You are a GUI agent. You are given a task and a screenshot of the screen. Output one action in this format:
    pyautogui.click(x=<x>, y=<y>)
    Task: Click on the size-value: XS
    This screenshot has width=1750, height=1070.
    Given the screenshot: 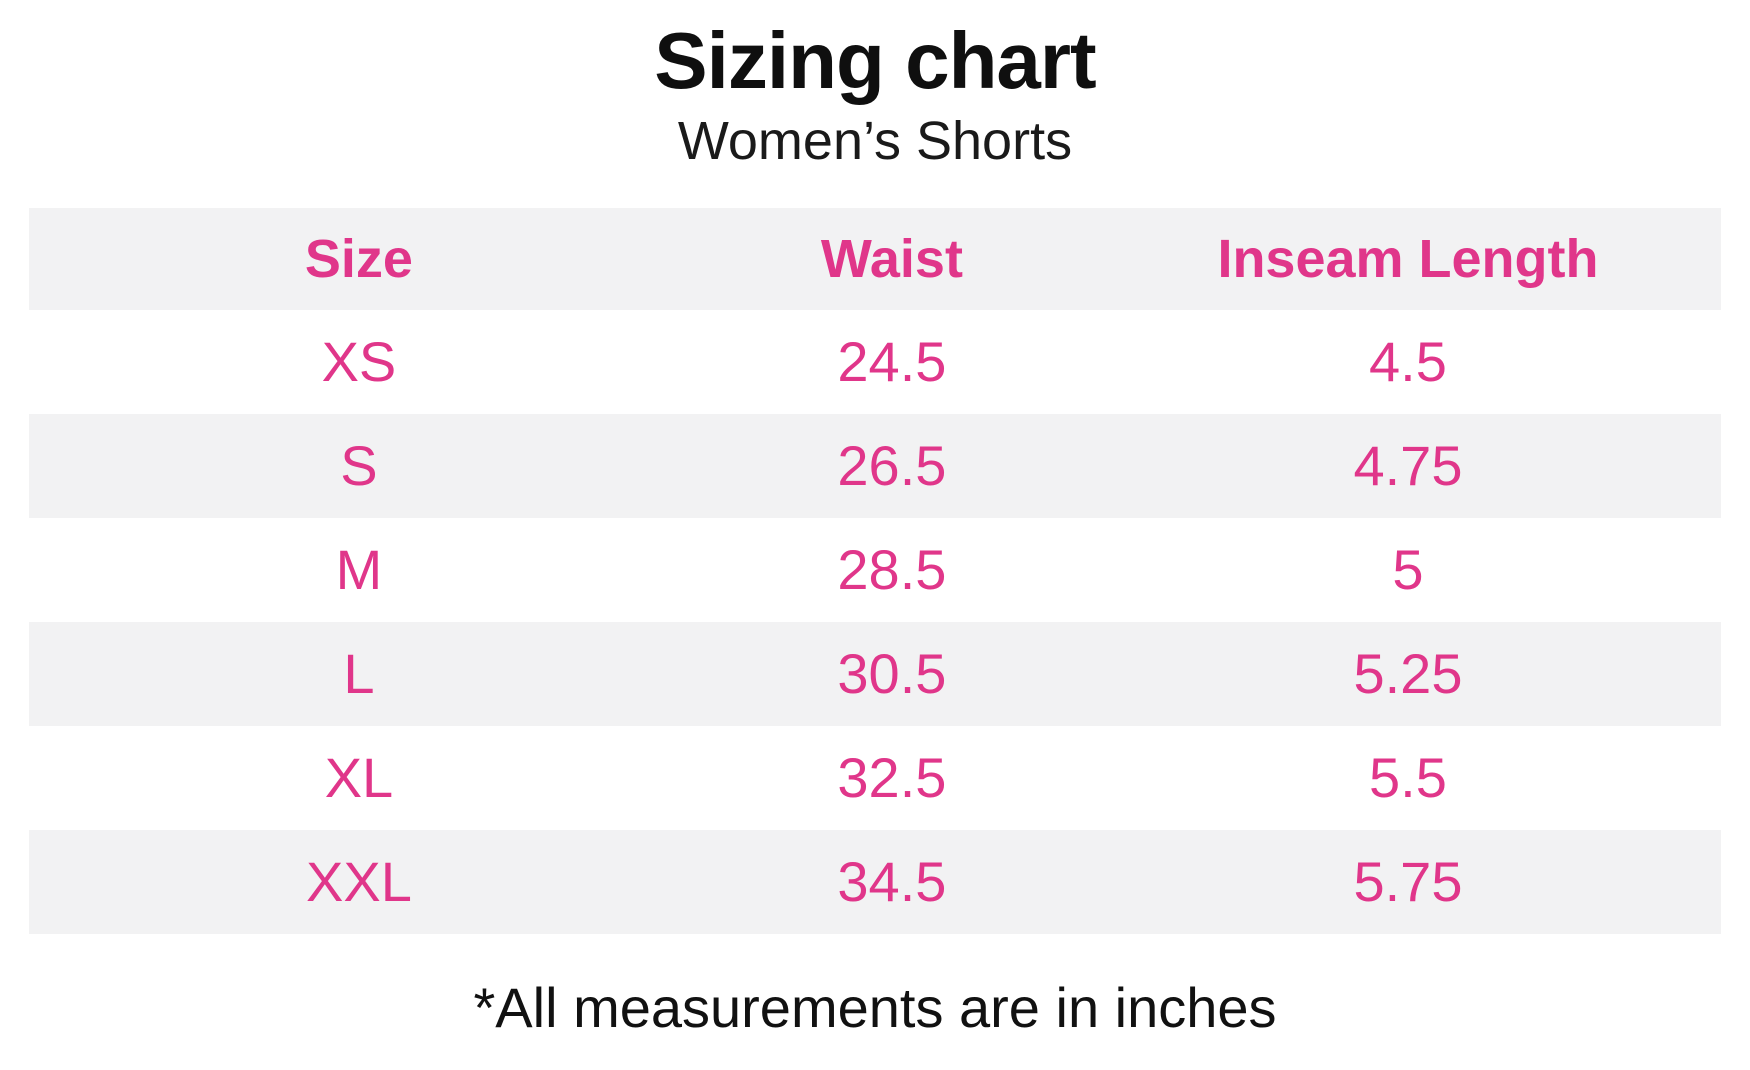 What is the action you would take?
    pyautogui.click(x=359, y=361)
    